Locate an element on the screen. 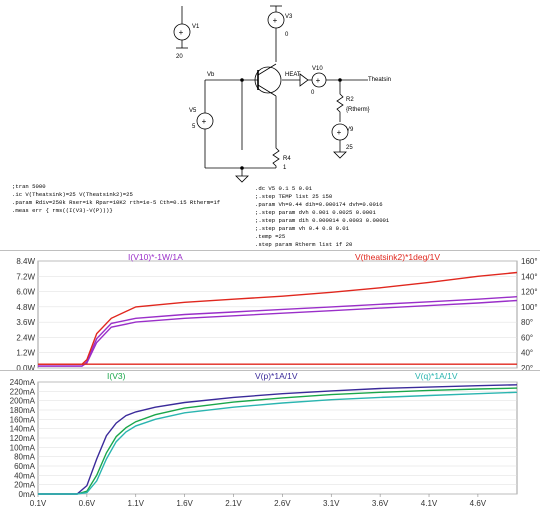 The width and height of the screenshot is (540, 511). r2-value: {Rtherm} is located at coordinates (358, 110).